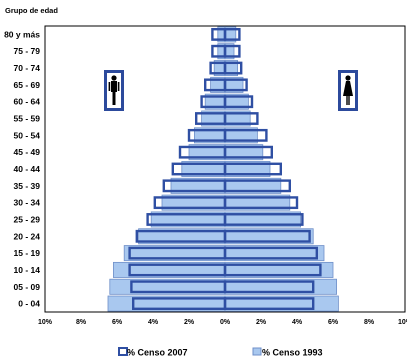 This screenshot has width=407, height=360. I want to click on female-figure-icon, so click(348, 90).